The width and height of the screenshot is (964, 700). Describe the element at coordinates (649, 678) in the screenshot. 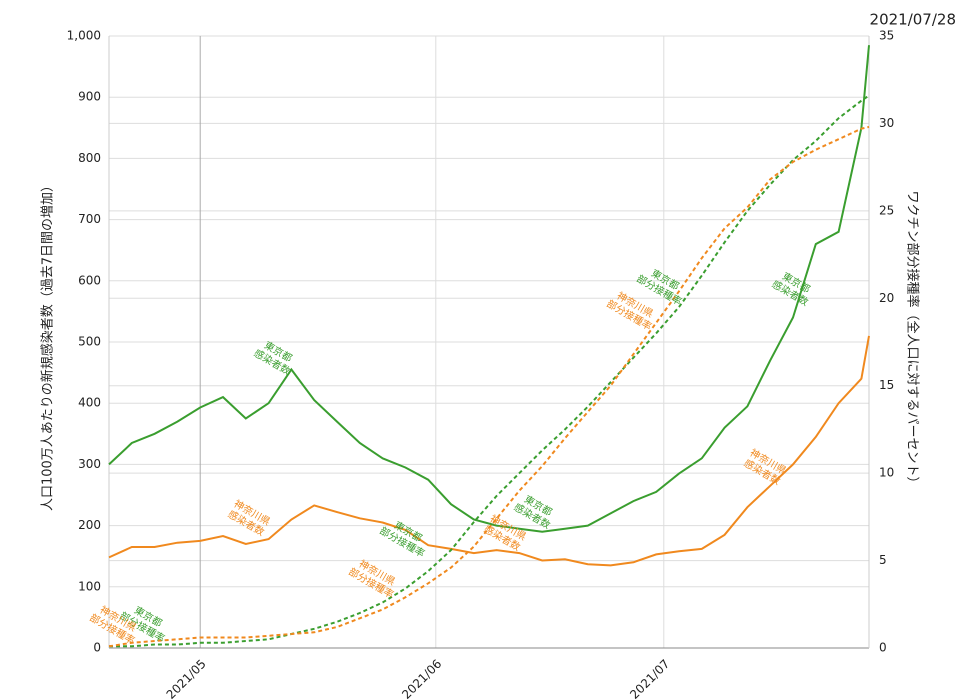

I see `x-tick-label: 2021/07` at that location.